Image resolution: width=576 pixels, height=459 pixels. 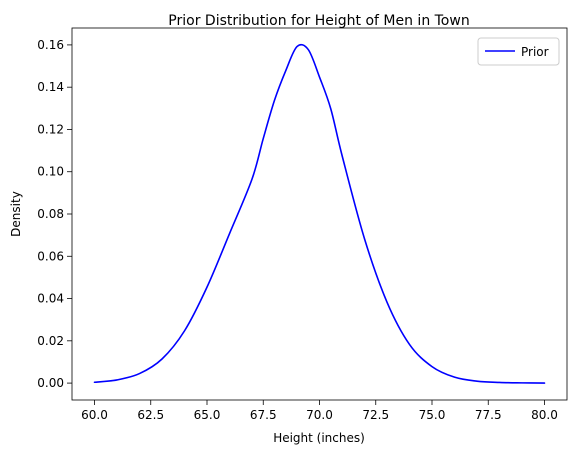 I want to click on y-tick-label: 0.08, so click(x=50, y=214).